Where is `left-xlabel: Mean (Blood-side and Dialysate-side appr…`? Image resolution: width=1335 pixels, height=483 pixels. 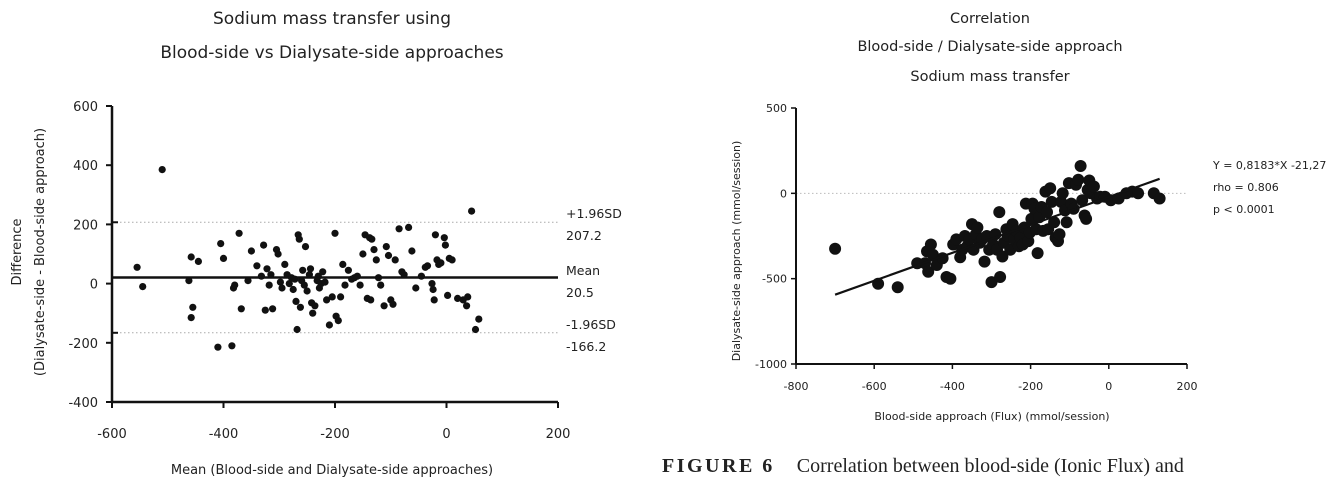
left-xlabel: Mean (Blood-side and Dialysate-side appr… is located at coordinates (332, 470).